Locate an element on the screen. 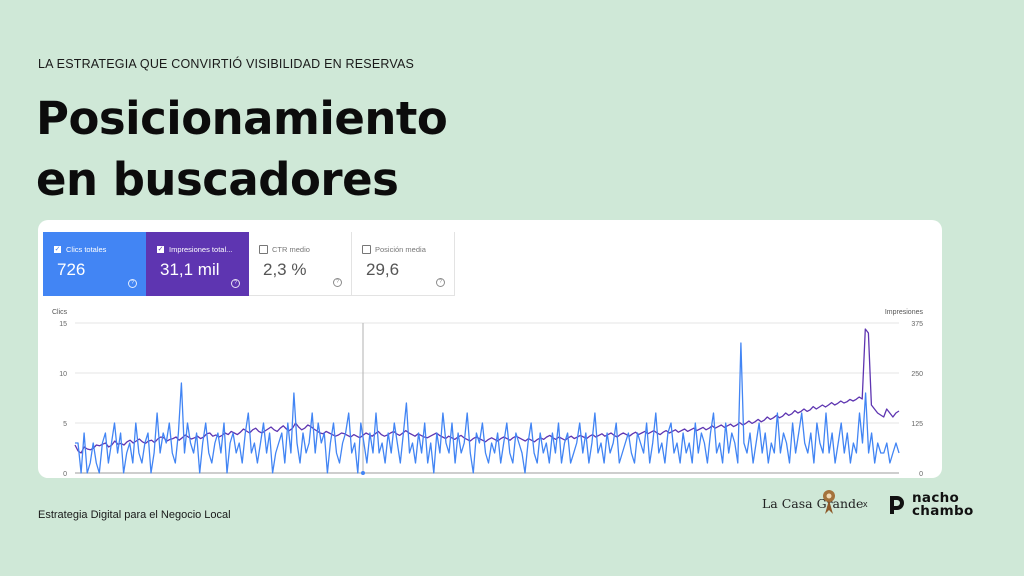 Image resolution: width=1024 pixels, height=576 pixels. right-axis-tick-label: 125 is located at coordinates (917, 424).